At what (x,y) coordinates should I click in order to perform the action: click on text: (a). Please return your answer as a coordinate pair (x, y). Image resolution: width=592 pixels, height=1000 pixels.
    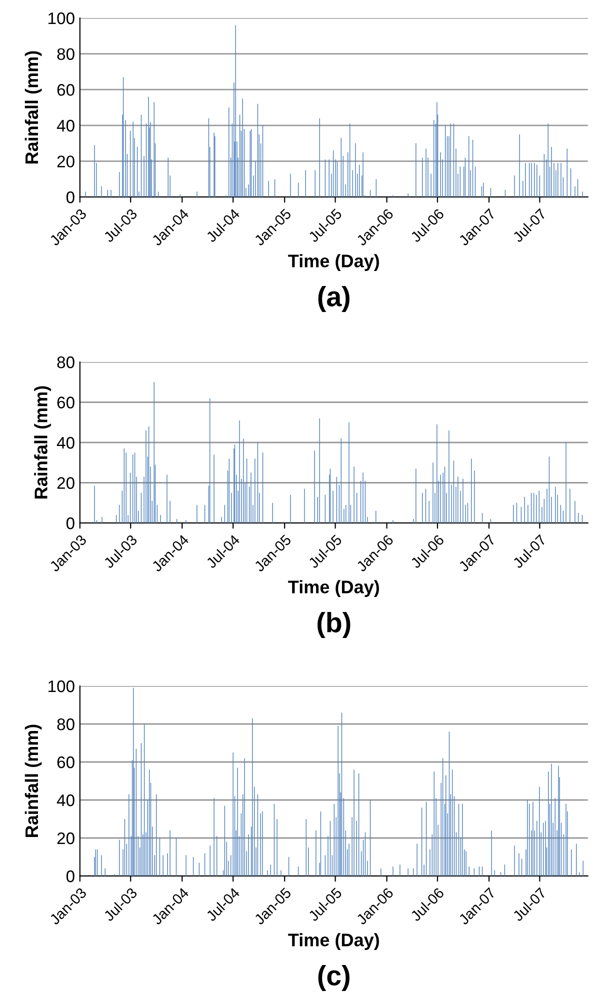
    Looking at the image, I should click on (334, 299).